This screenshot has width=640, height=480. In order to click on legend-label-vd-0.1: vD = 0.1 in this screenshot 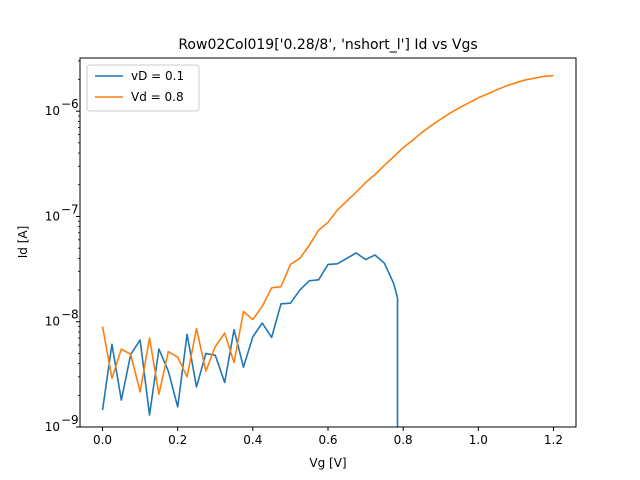, I will do `click(157, 76)`.